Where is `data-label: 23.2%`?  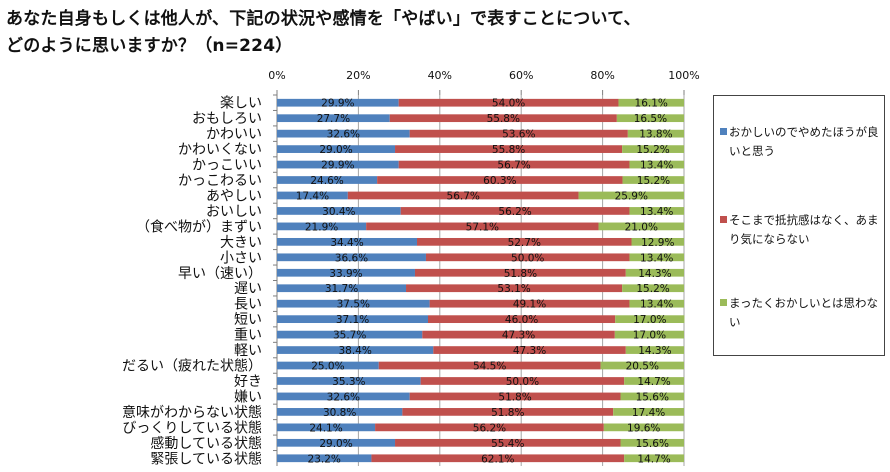
data-label: 23.2% is located at coordinates (324, 459).